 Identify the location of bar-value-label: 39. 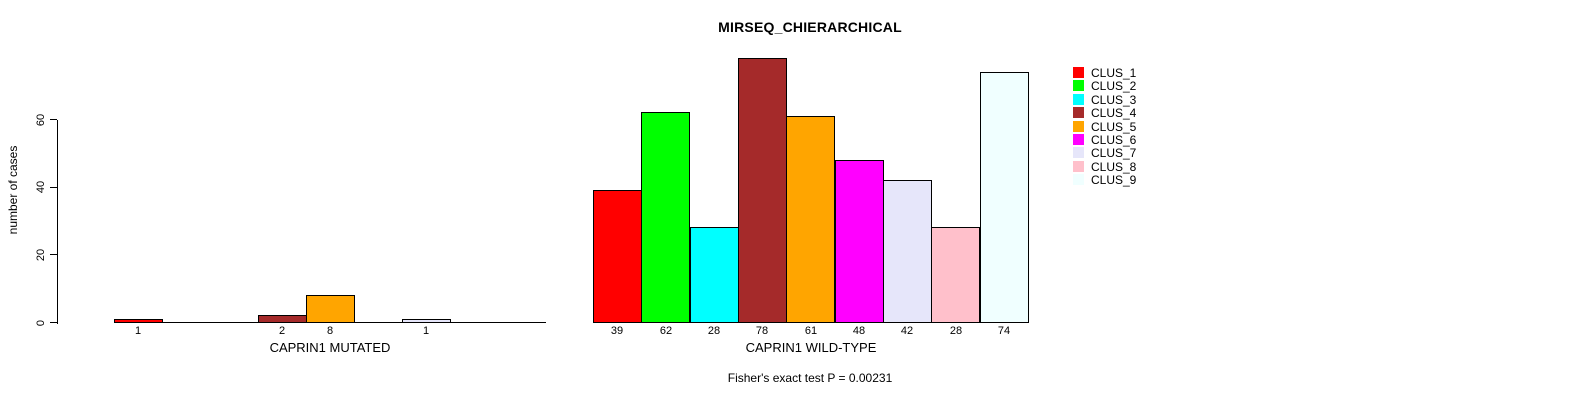
(617, 331).